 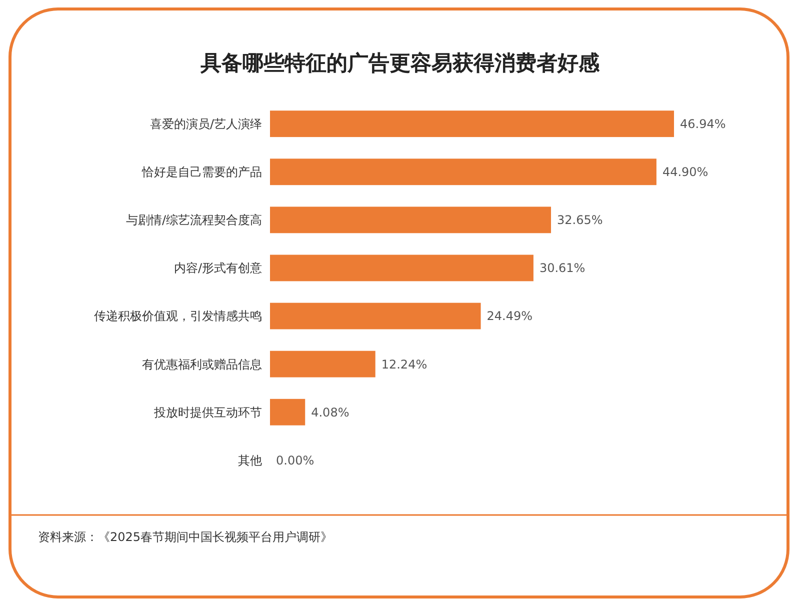 What do you see at coordinates (400, 63) in the screenshot?
I see `chart-title: 具备哪些特征的广告更容易获得消费者好感` at bounding box center [400, 63].